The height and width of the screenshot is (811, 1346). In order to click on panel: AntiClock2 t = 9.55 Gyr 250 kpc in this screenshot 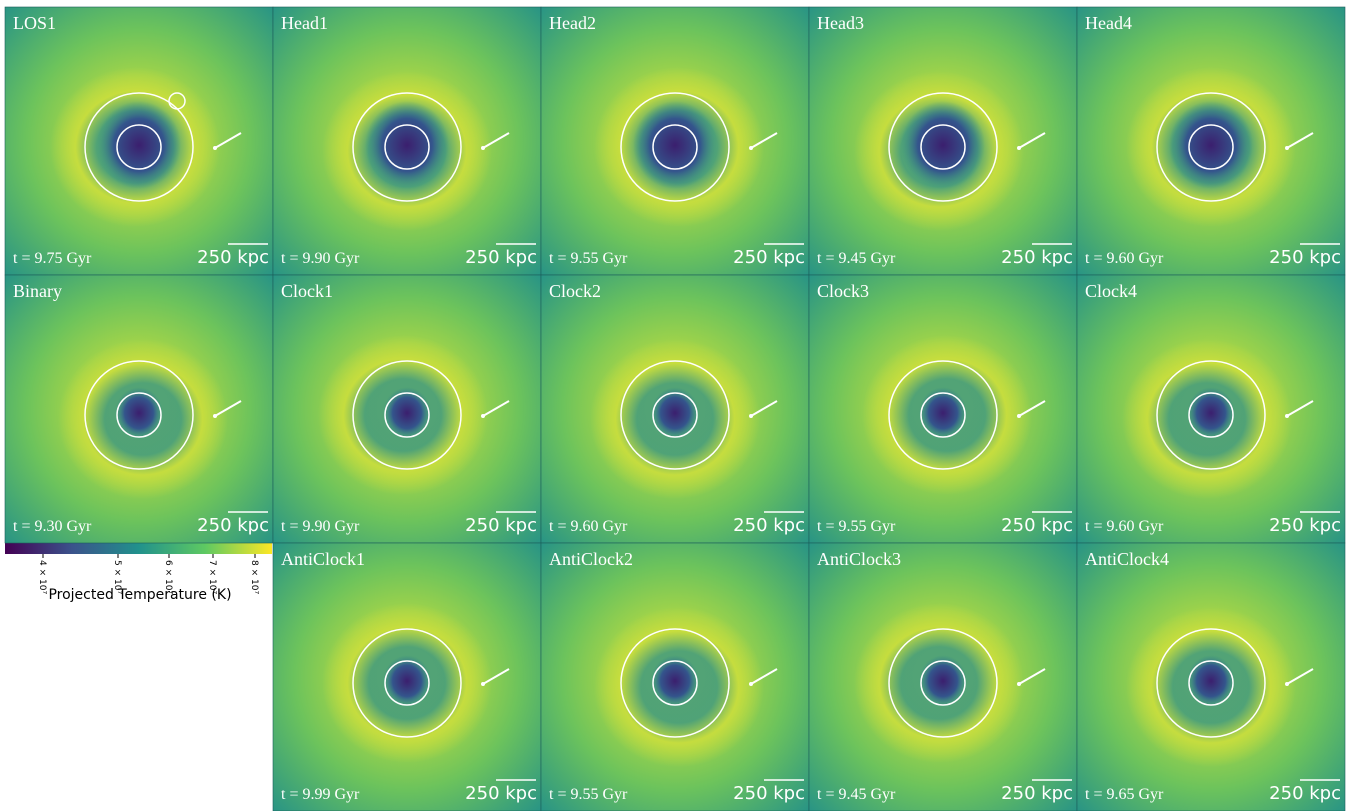, I will do `click(675, 676)`.